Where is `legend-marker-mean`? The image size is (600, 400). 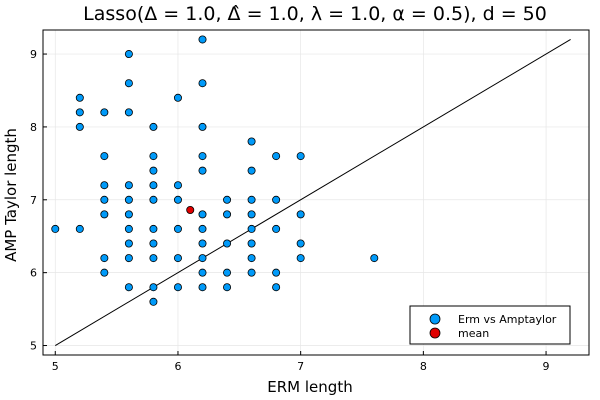 legend-marker-mean is located at coordinates (435, 333).